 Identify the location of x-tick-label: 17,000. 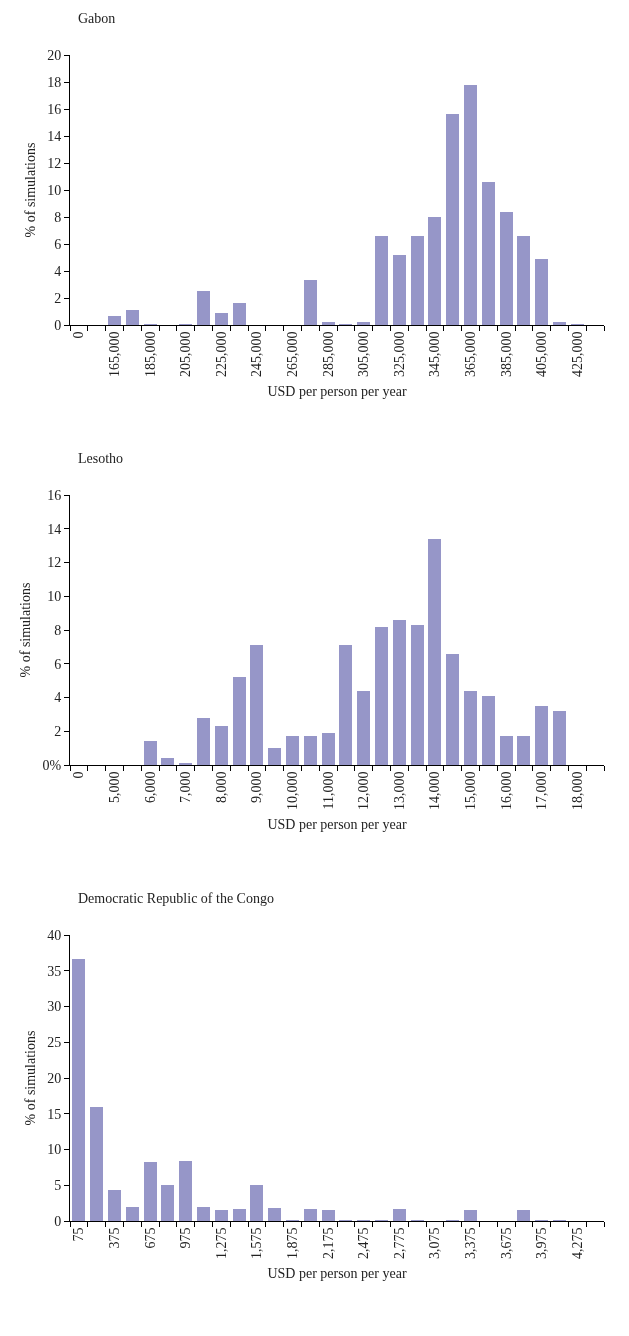
(542, 791).